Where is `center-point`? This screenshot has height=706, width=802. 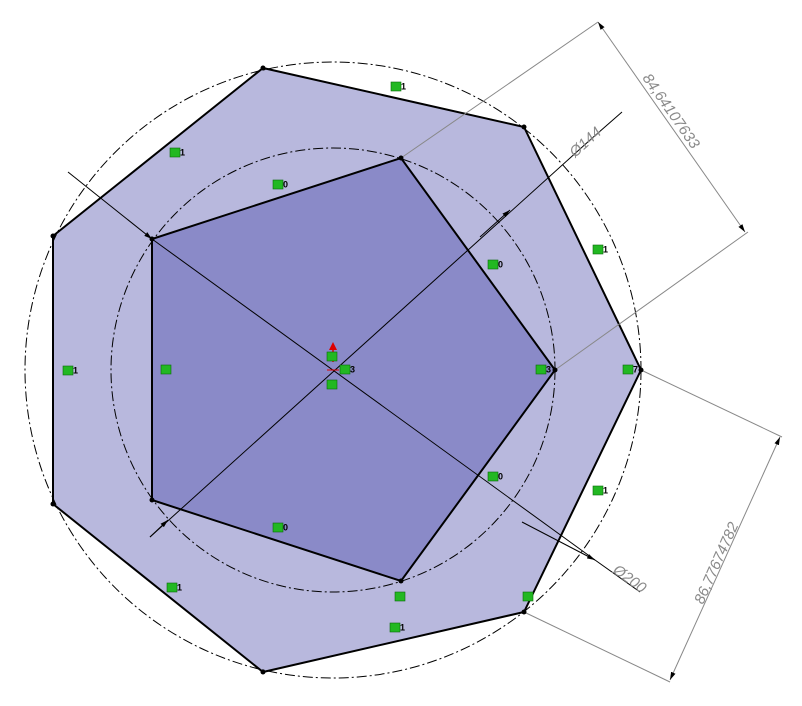
center-point is located at coordinates (332, 366).